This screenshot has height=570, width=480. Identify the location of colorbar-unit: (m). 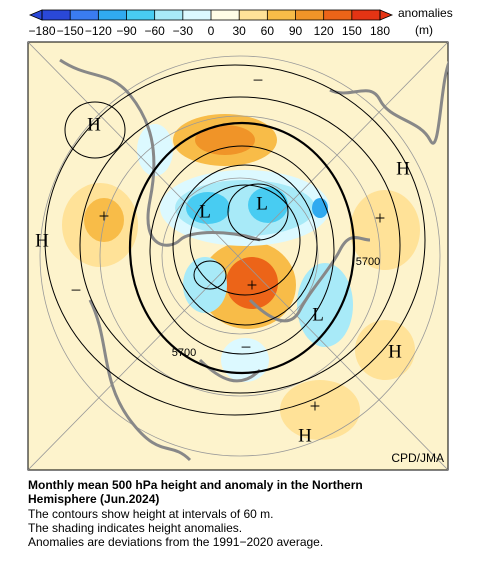
(424, 30).